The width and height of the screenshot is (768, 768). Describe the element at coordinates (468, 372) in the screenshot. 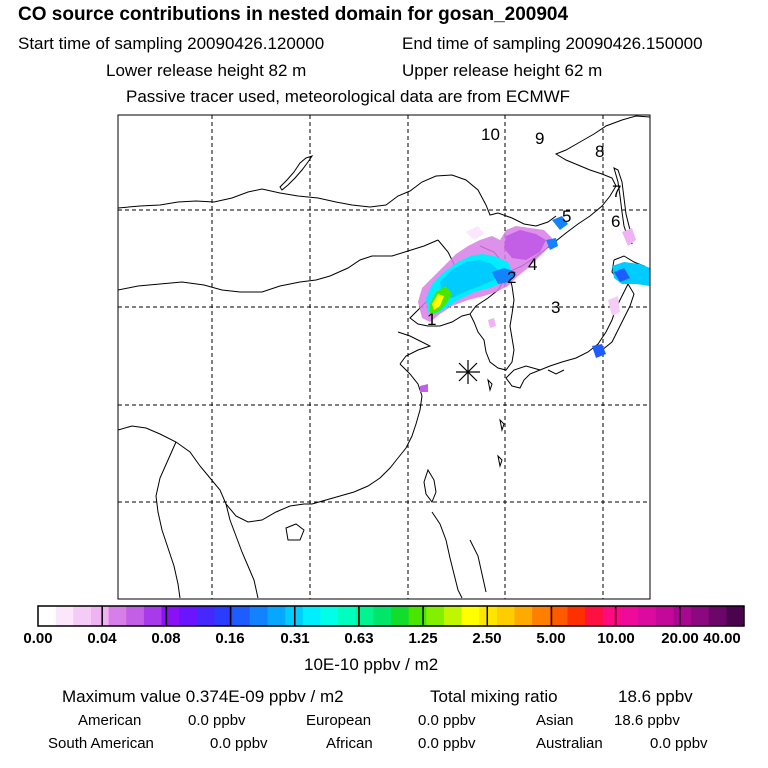

I see `receptor-marker` at that location.